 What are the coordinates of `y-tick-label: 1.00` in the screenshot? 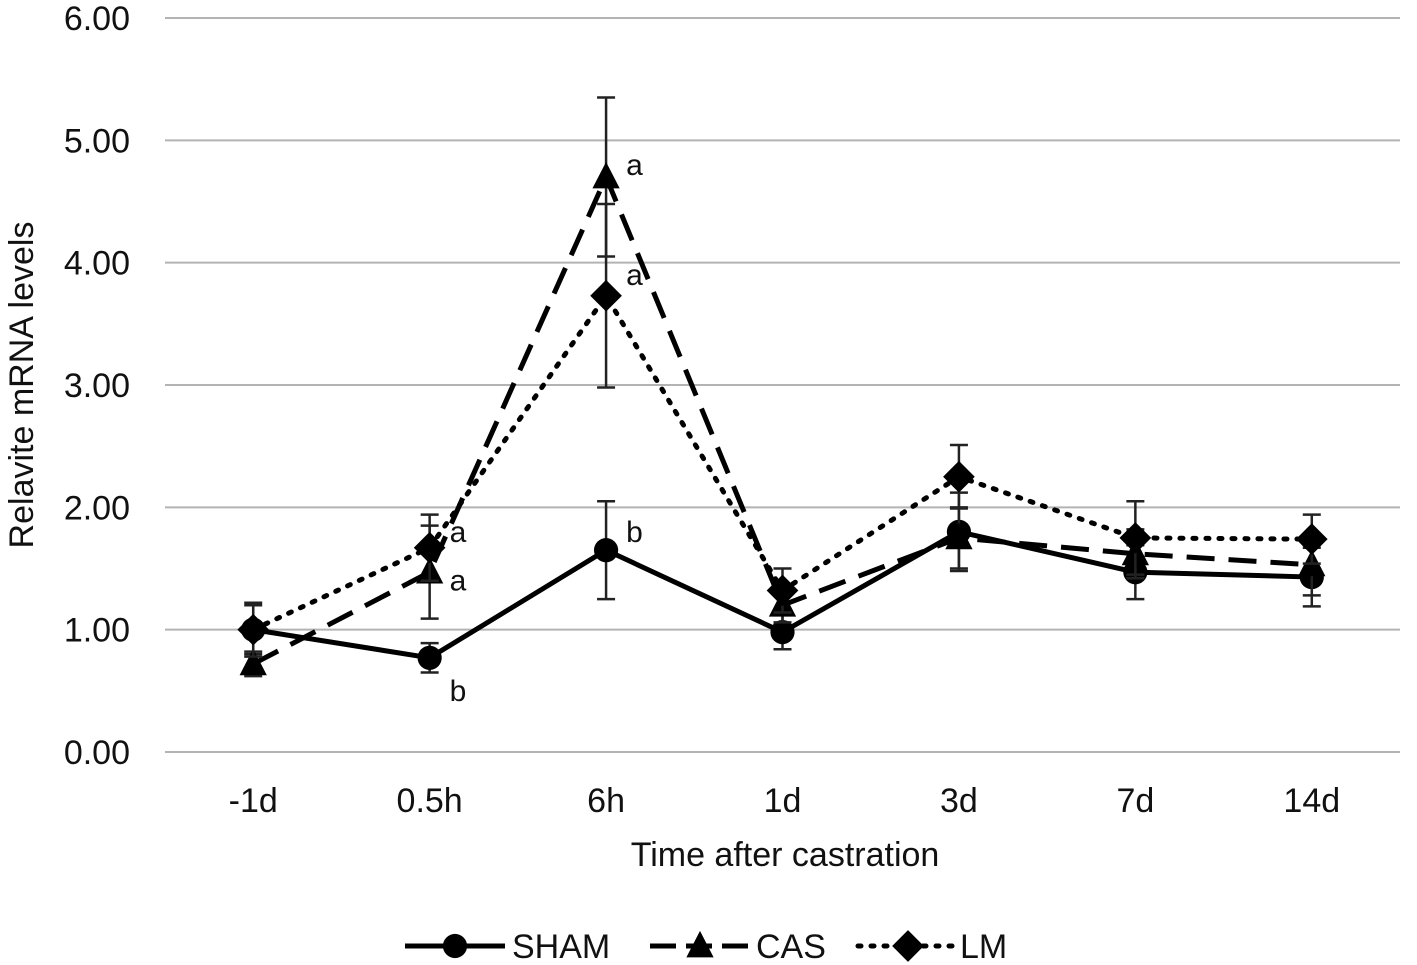 It's located at (97, 631).